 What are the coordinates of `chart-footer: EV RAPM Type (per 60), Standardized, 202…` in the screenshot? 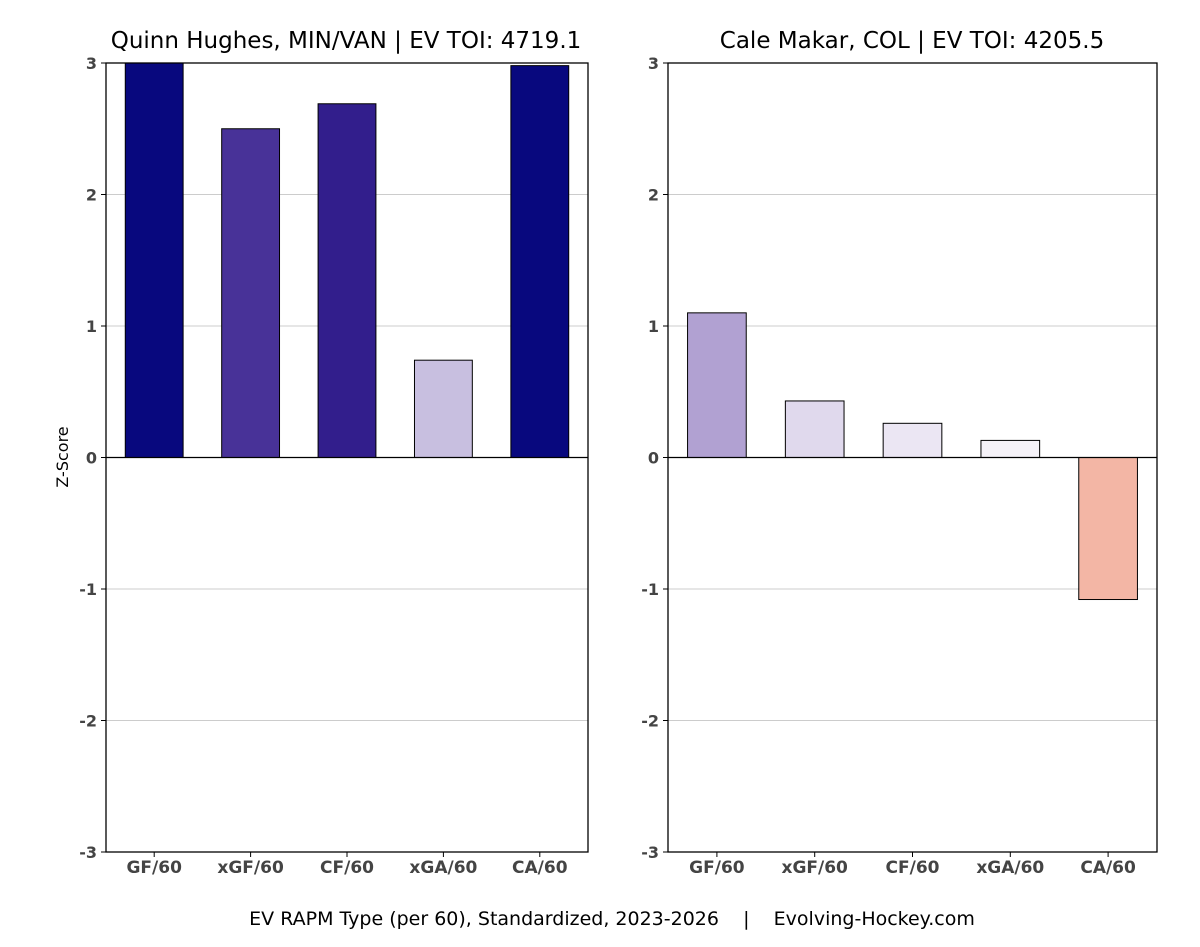 It's located at (612, 919).